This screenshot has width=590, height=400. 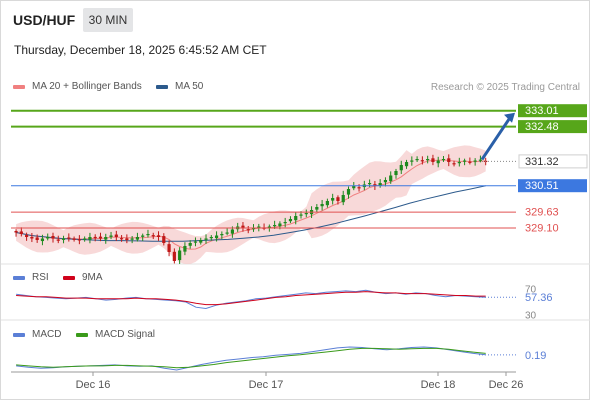 I want to click on legend-ma20-bb: MA 20 + Bollinger Bands, so click(x=77, y=86).